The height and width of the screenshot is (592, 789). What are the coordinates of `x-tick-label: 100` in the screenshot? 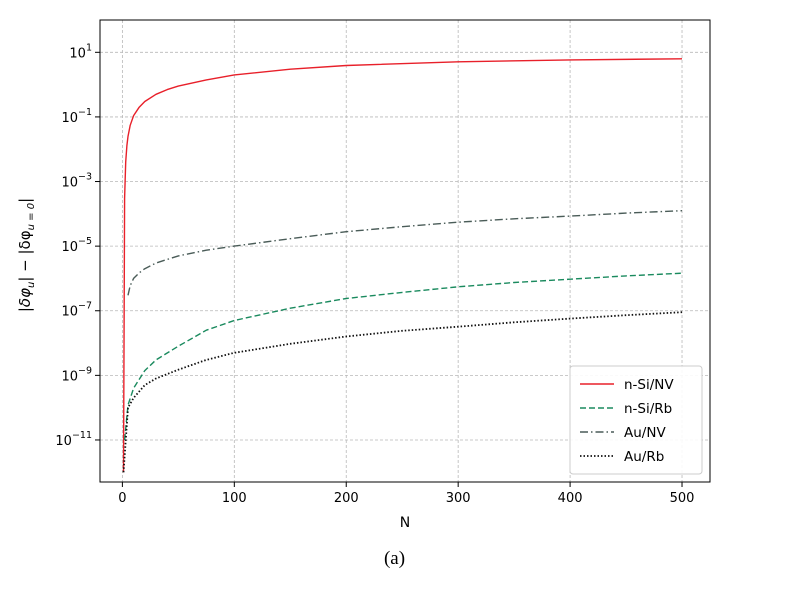 It's located at (234, 498).